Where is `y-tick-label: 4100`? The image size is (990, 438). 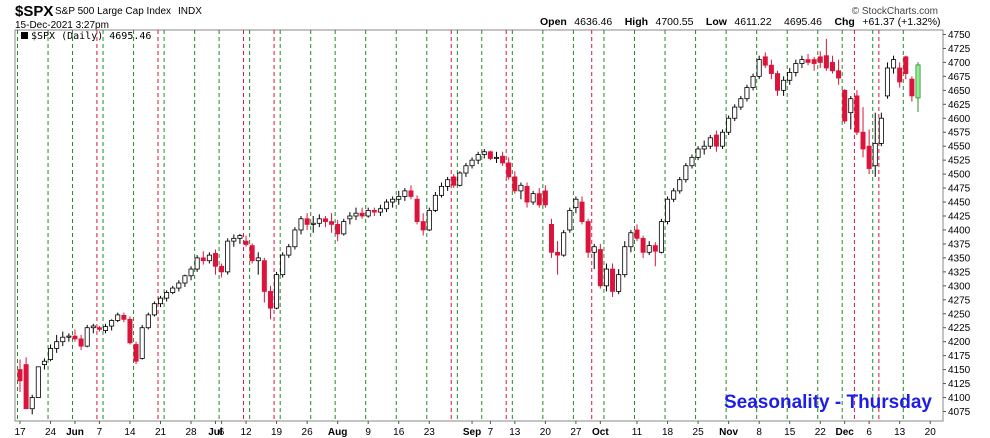
y-tick-label: 4100 is located at coordinates (959, 398).